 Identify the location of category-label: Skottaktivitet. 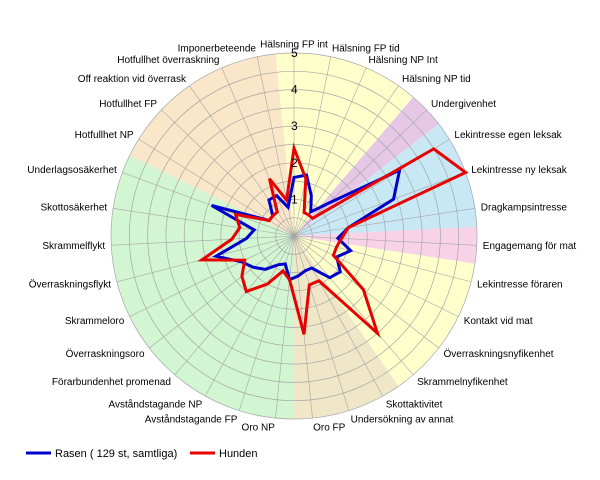
(414, 404).